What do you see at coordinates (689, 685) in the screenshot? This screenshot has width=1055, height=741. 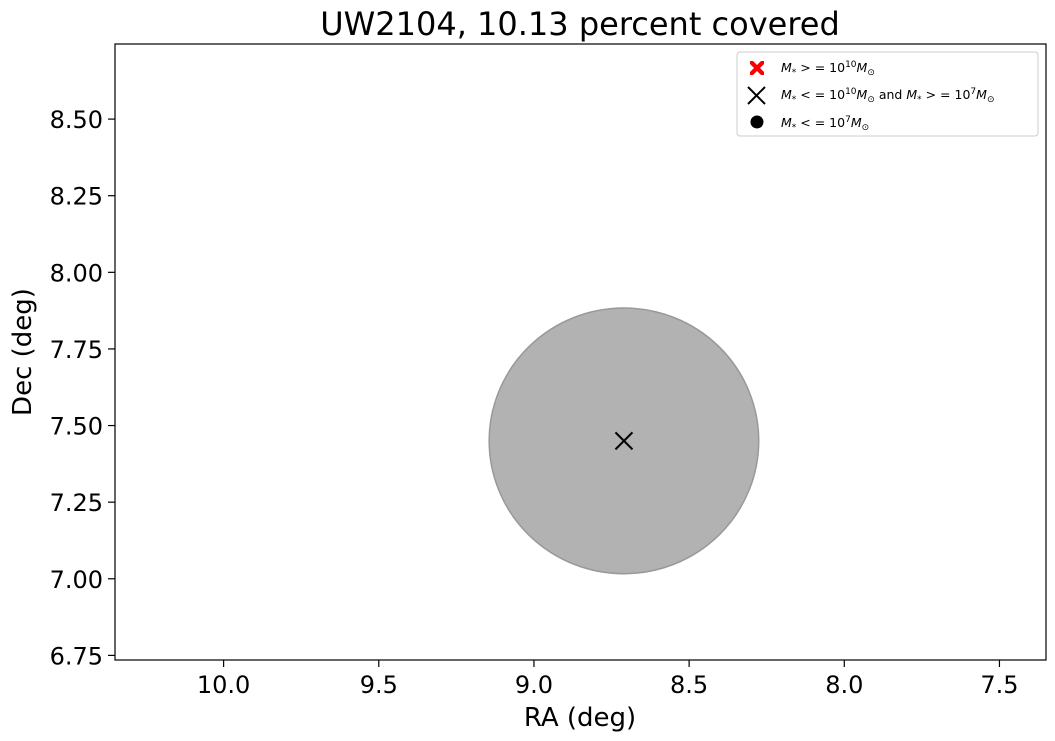 I see `x-tick-label: 8.5` at bounding box center [689, 685].